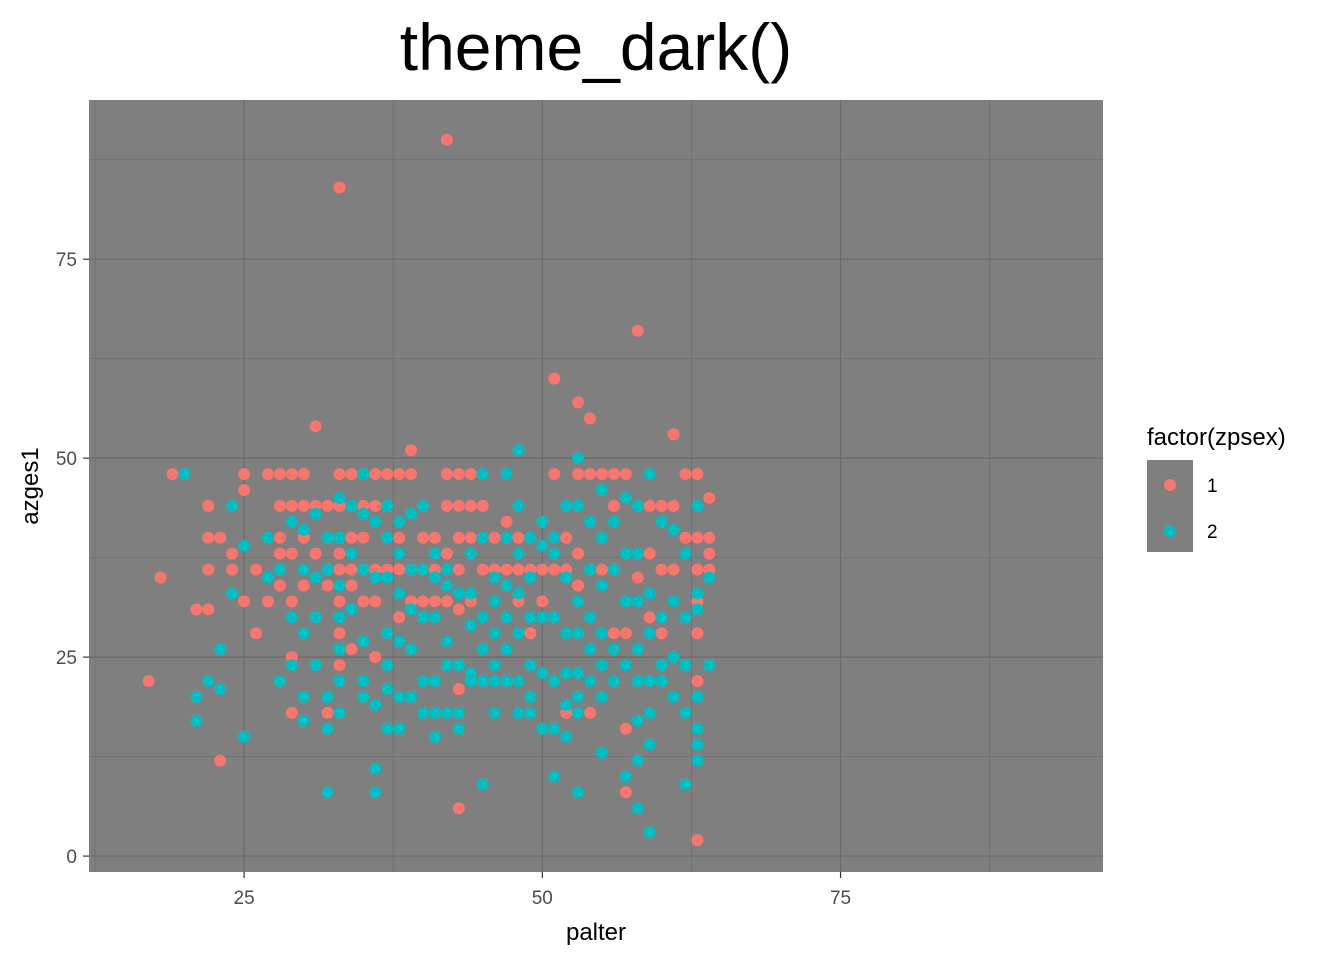  I want to click on x-axis-title: palter, so click(596, 932).